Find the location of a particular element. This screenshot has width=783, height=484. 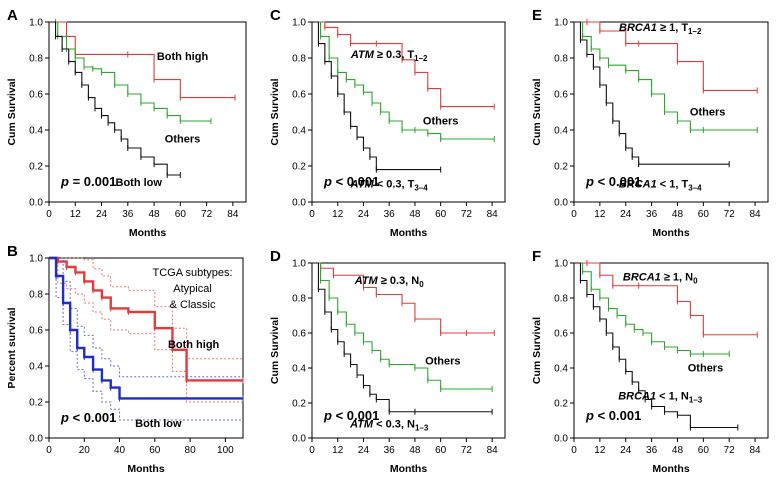

p-value-label: p = 0.001 is located at coordinates (88, 181).